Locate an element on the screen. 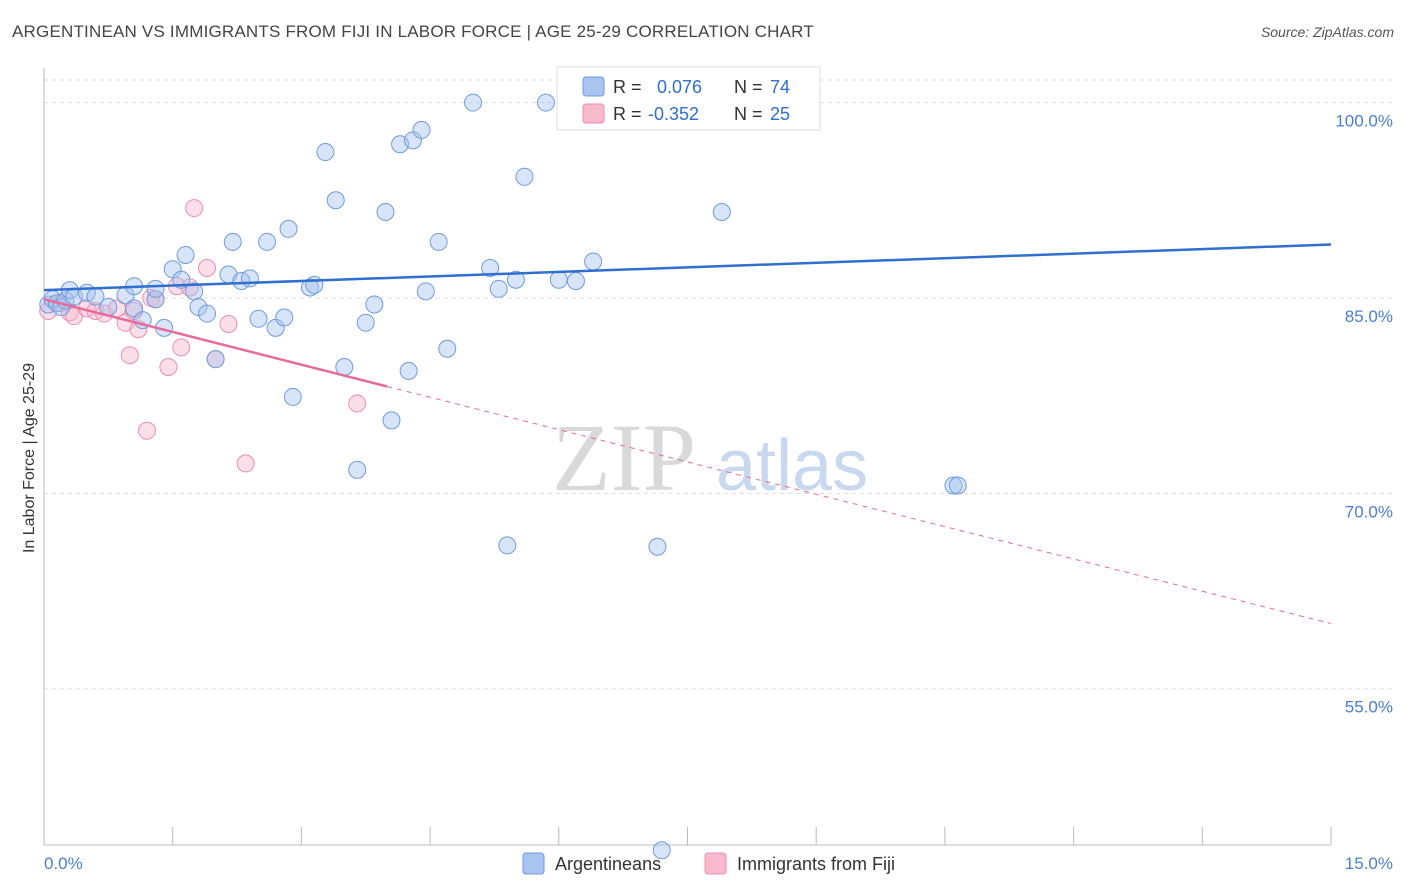  y-tick-label: 100.0% is located at coordinates (1364, 121).